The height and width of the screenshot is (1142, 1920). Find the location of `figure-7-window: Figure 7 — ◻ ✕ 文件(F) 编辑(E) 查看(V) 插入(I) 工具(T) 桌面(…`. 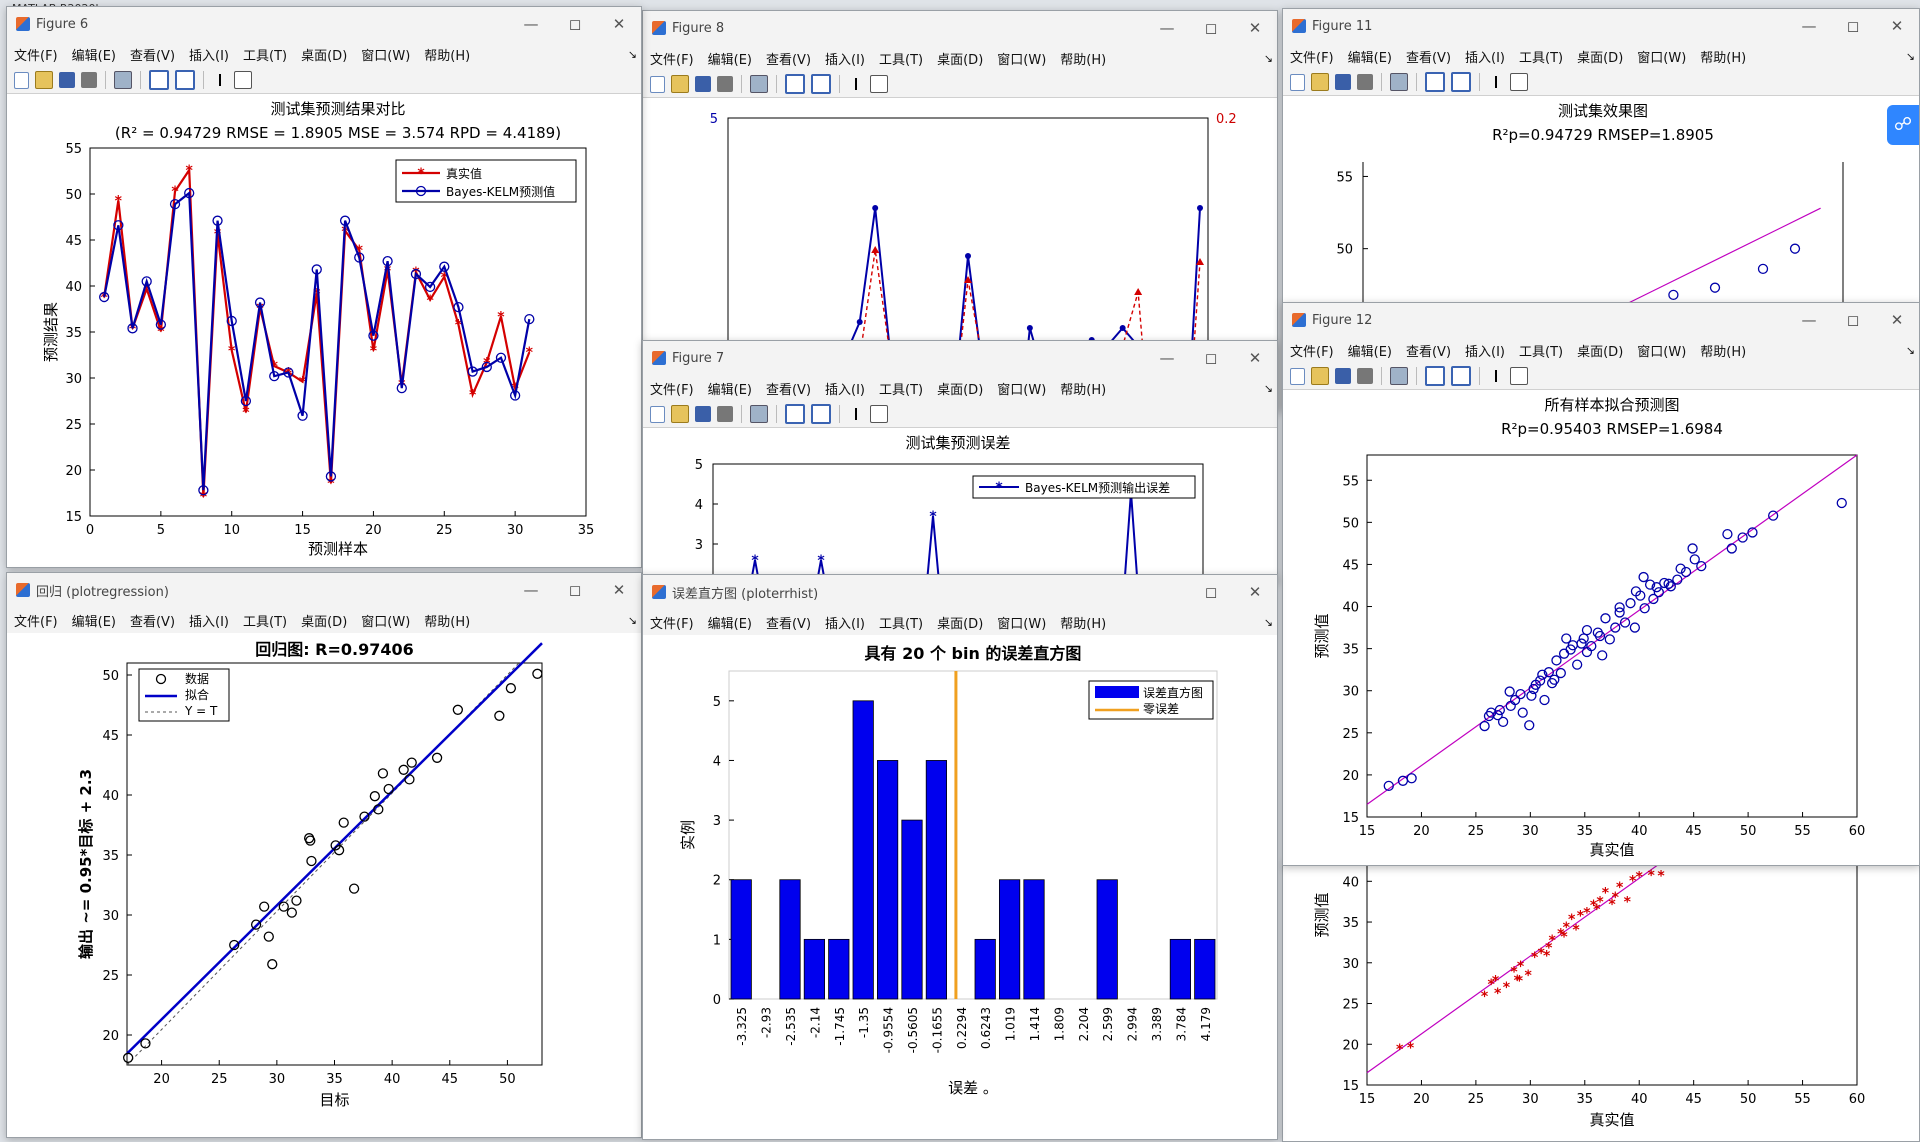

figure-7-window: Figure 7 — ◻ ✕ 文件(F) 编辑(E) 查看(V) 插入(I) 工具(T) 桌面(… is located at coordinates (960, 461).